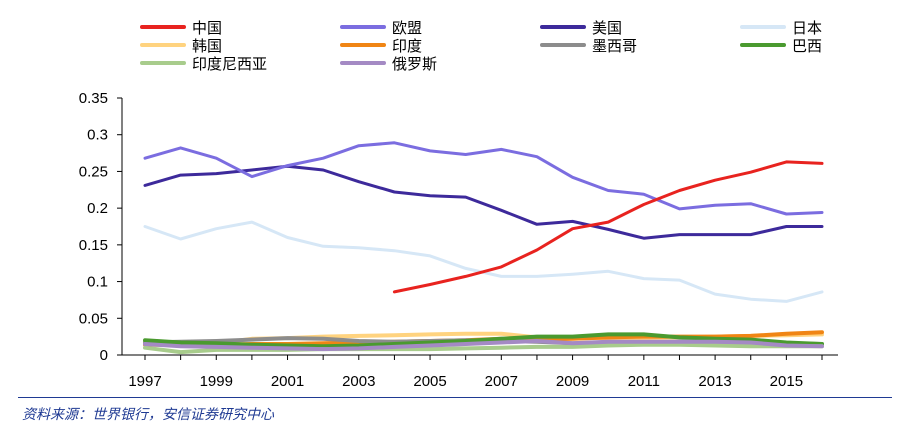 The image size is (912, 430). Describe the element at coordinates (572, 381) in the screenshot. I see `x-tick-label: 2009` at that location.